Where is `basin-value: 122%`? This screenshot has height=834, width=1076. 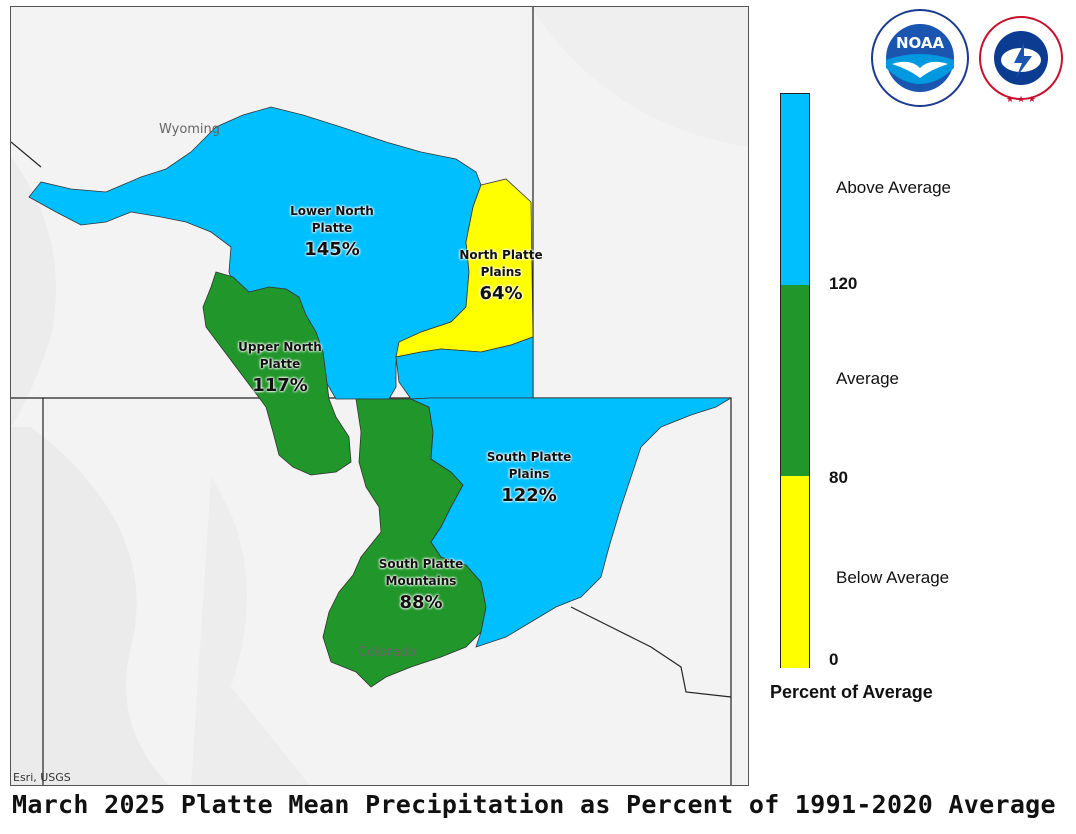 basin-value: 122% is located at coordinates (529, 495).